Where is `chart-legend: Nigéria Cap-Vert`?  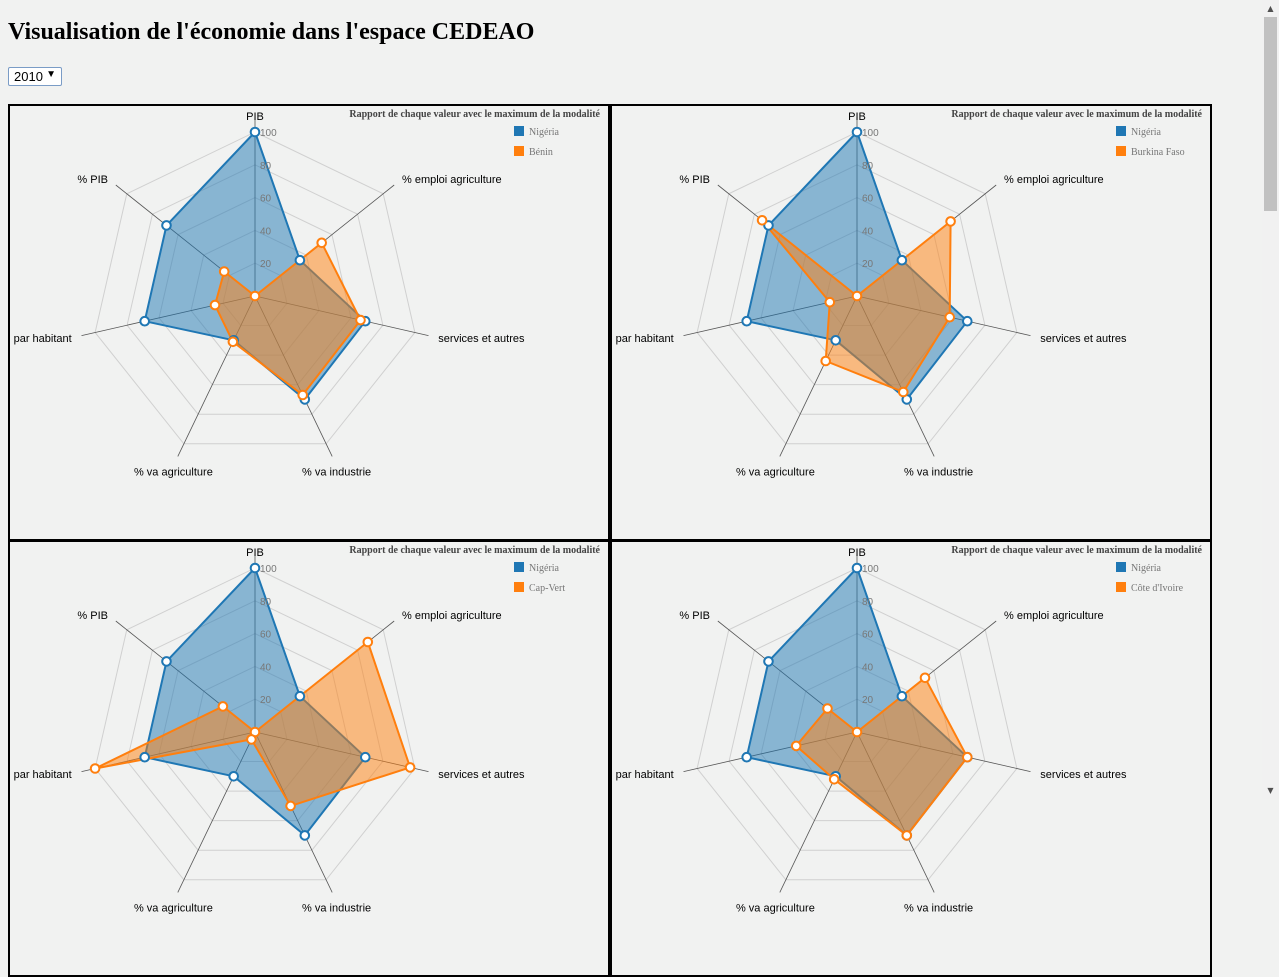
chart-legend: Nigéria Cap-Vert is located at coordinates (539, 578).